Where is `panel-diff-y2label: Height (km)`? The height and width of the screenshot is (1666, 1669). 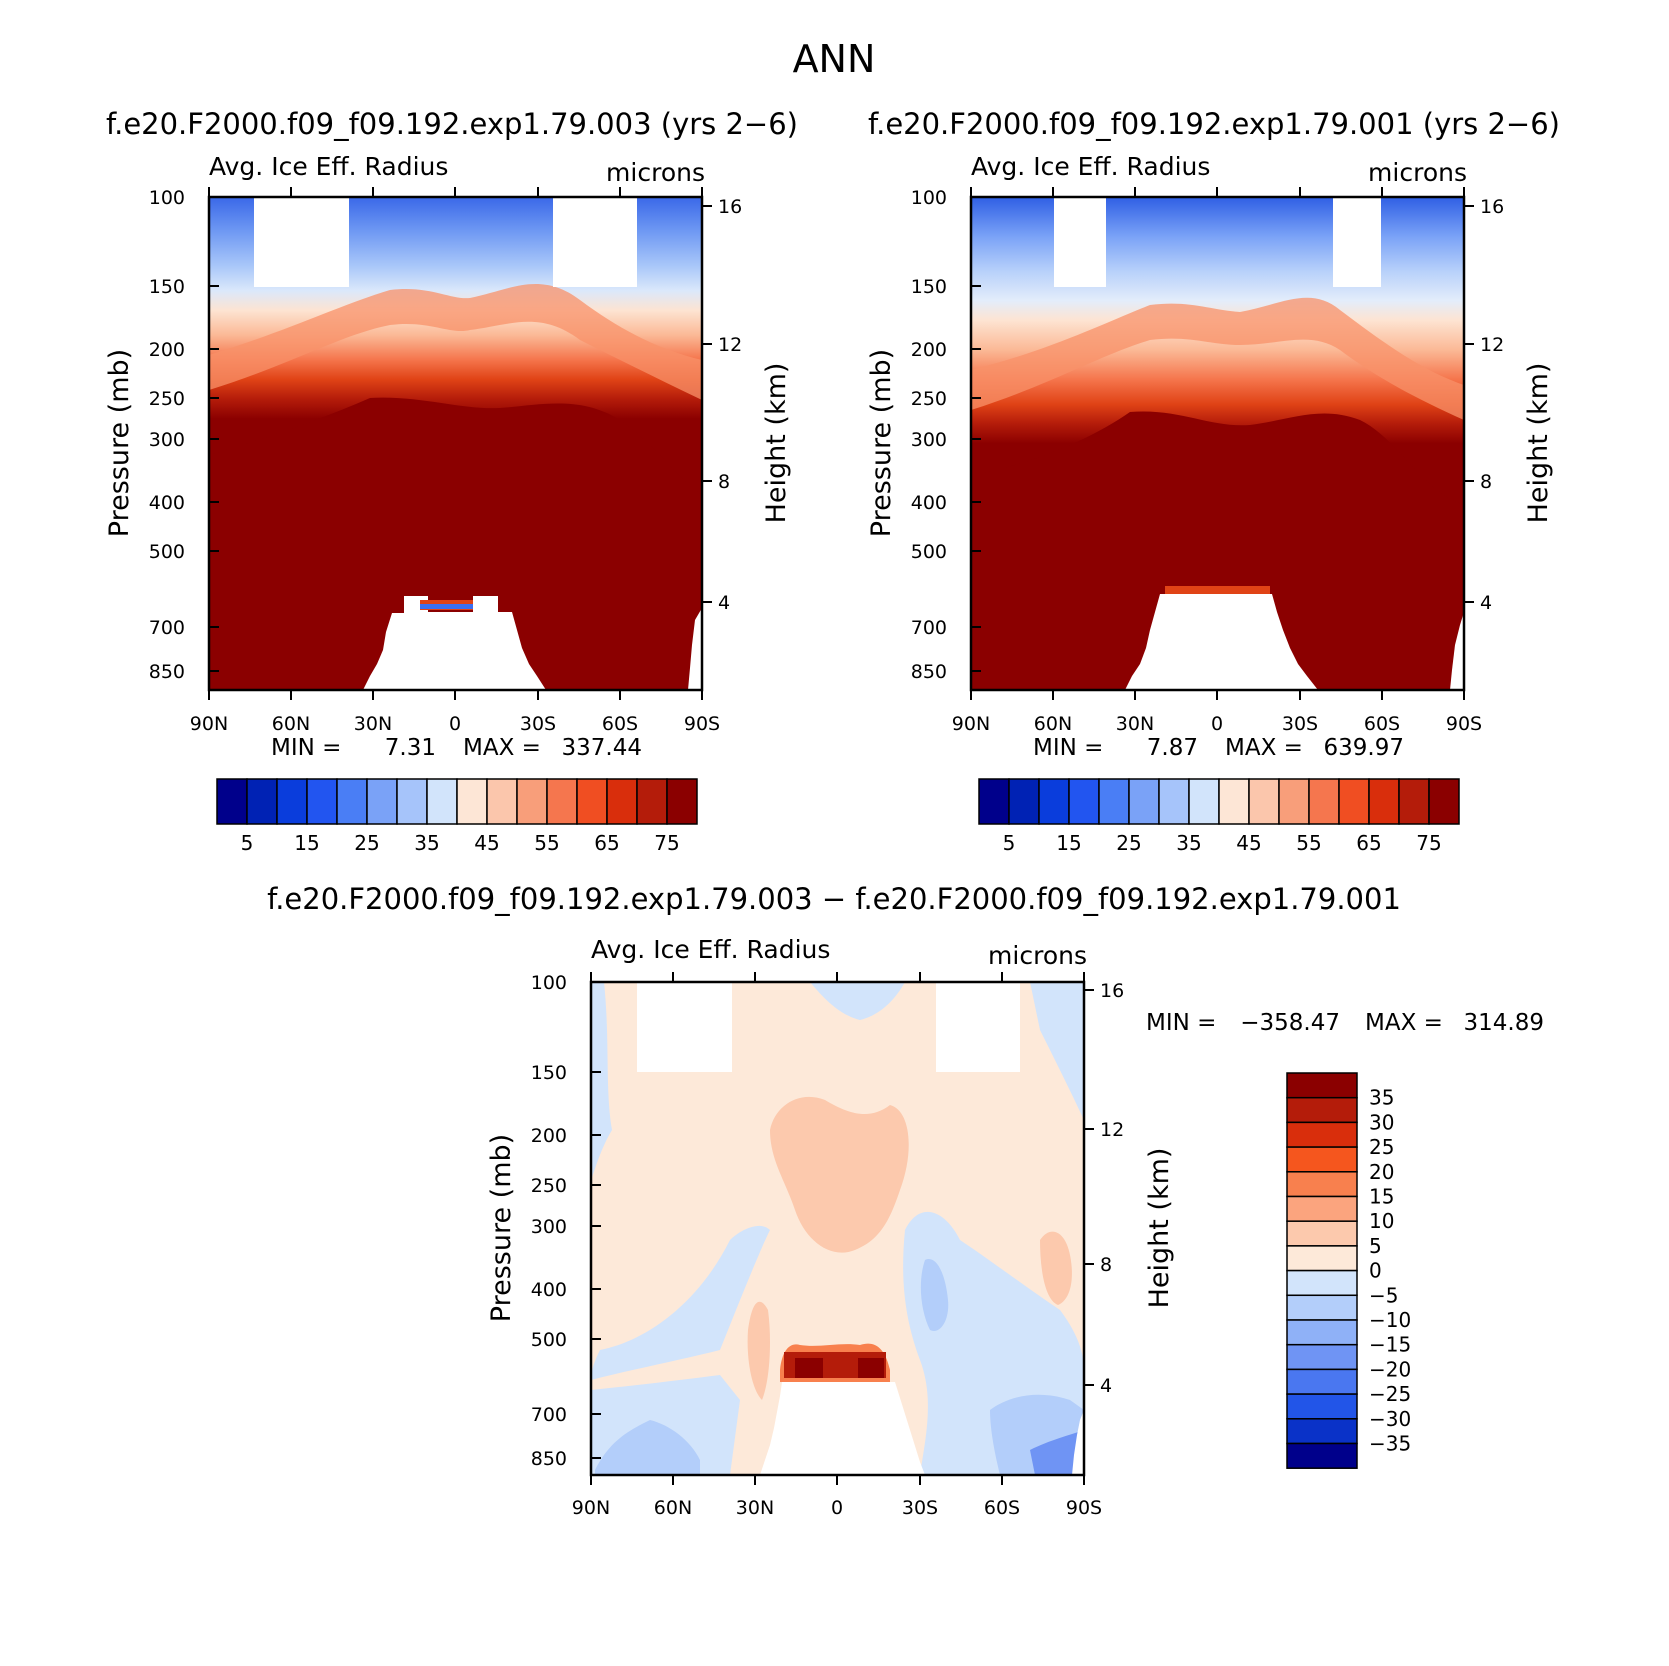 panel-diff-y2label: Height (km) is located at coordinates (1159, 1228).